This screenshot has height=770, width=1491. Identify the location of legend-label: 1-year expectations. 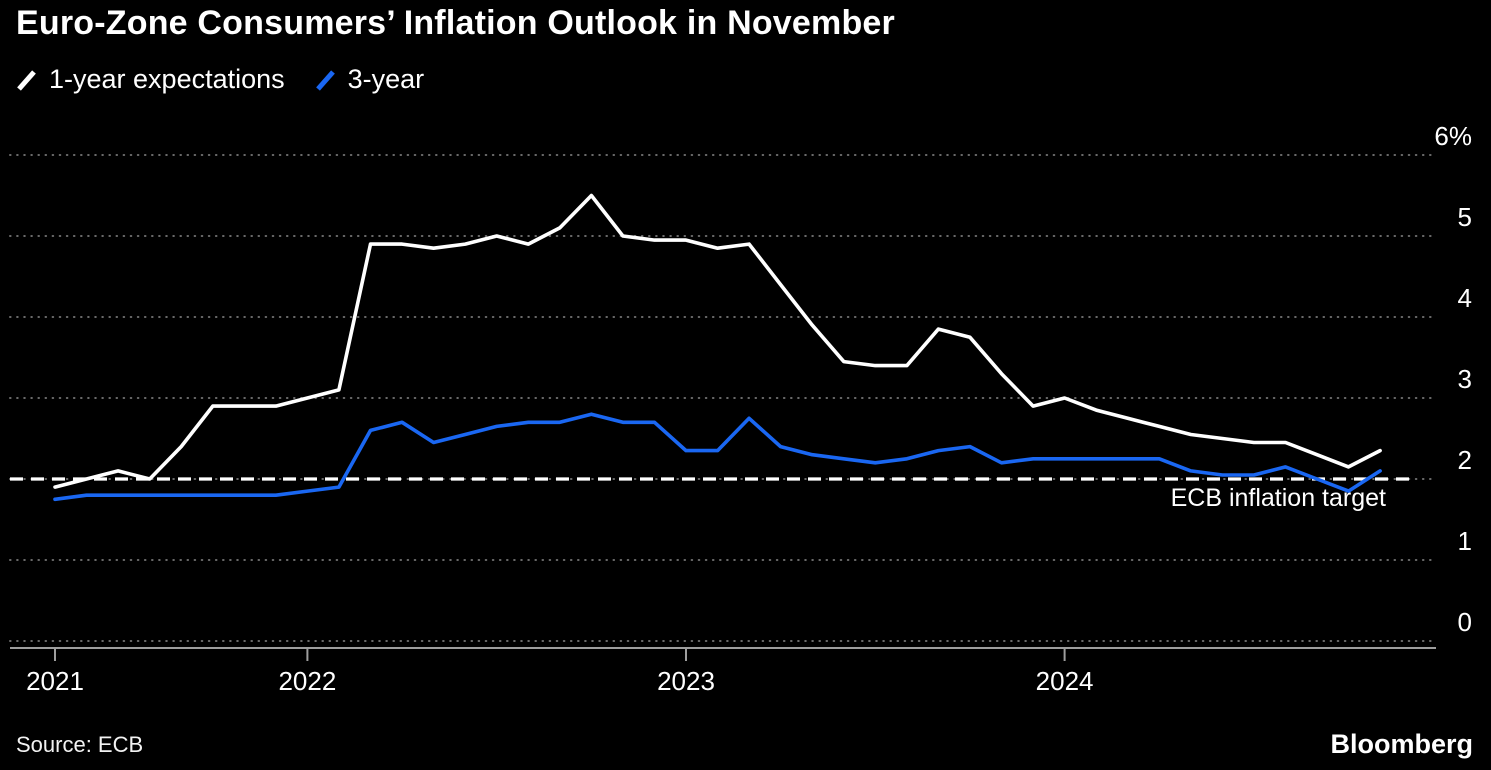
(167, 79).